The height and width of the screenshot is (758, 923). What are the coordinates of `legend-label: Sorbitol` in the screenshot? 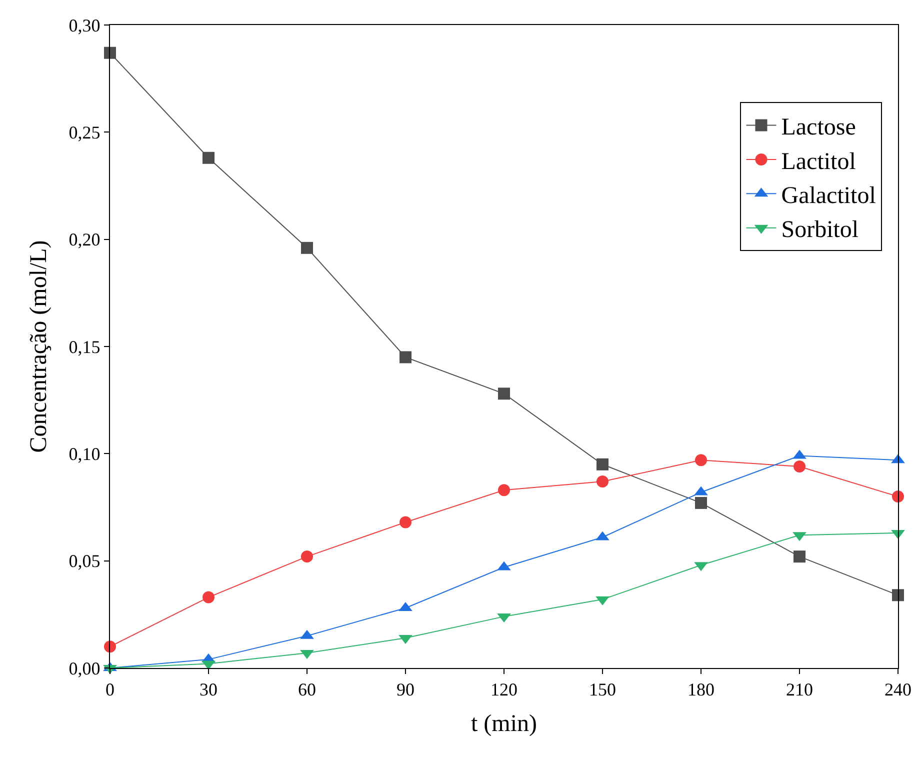 It's located at (820, 230).